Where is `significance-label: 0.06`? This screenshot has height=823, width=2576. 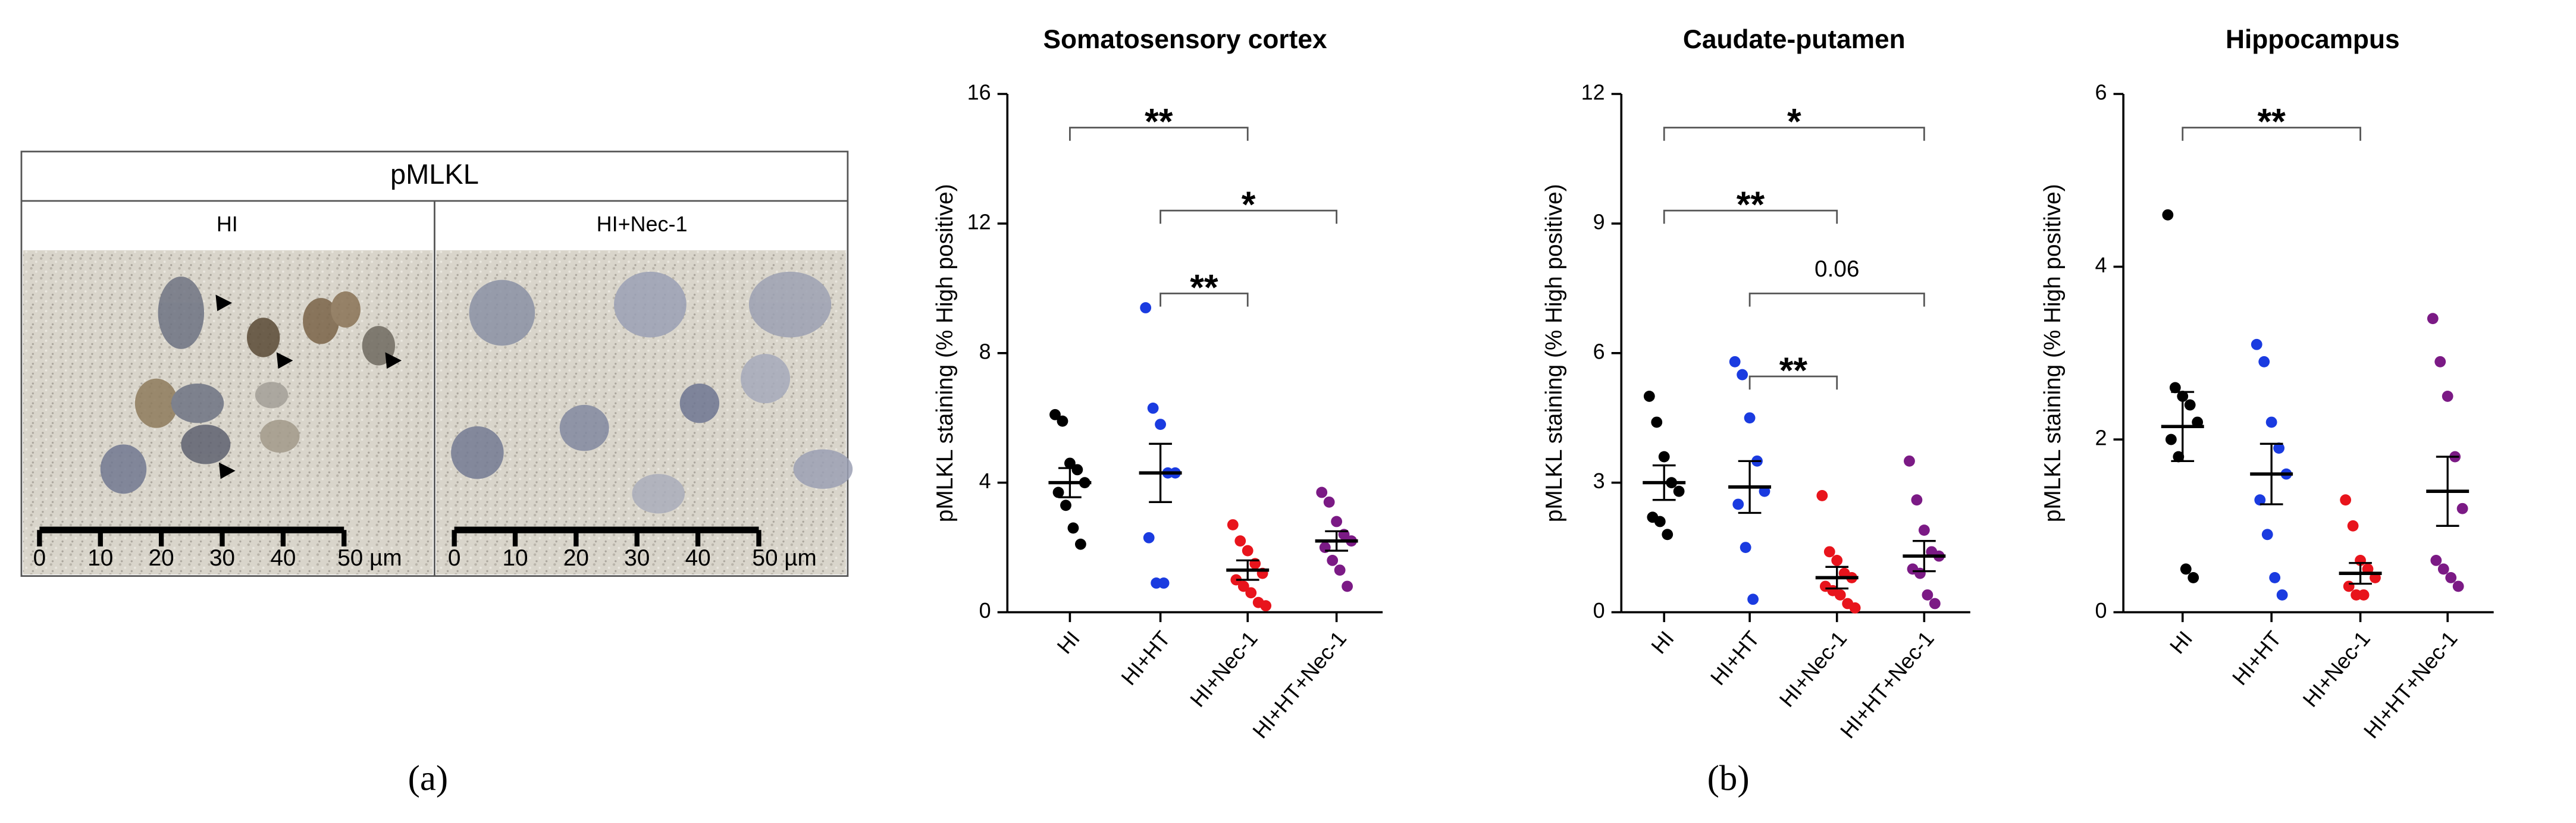 significance-label: 0.06 is located at coordinates (1837, 269).